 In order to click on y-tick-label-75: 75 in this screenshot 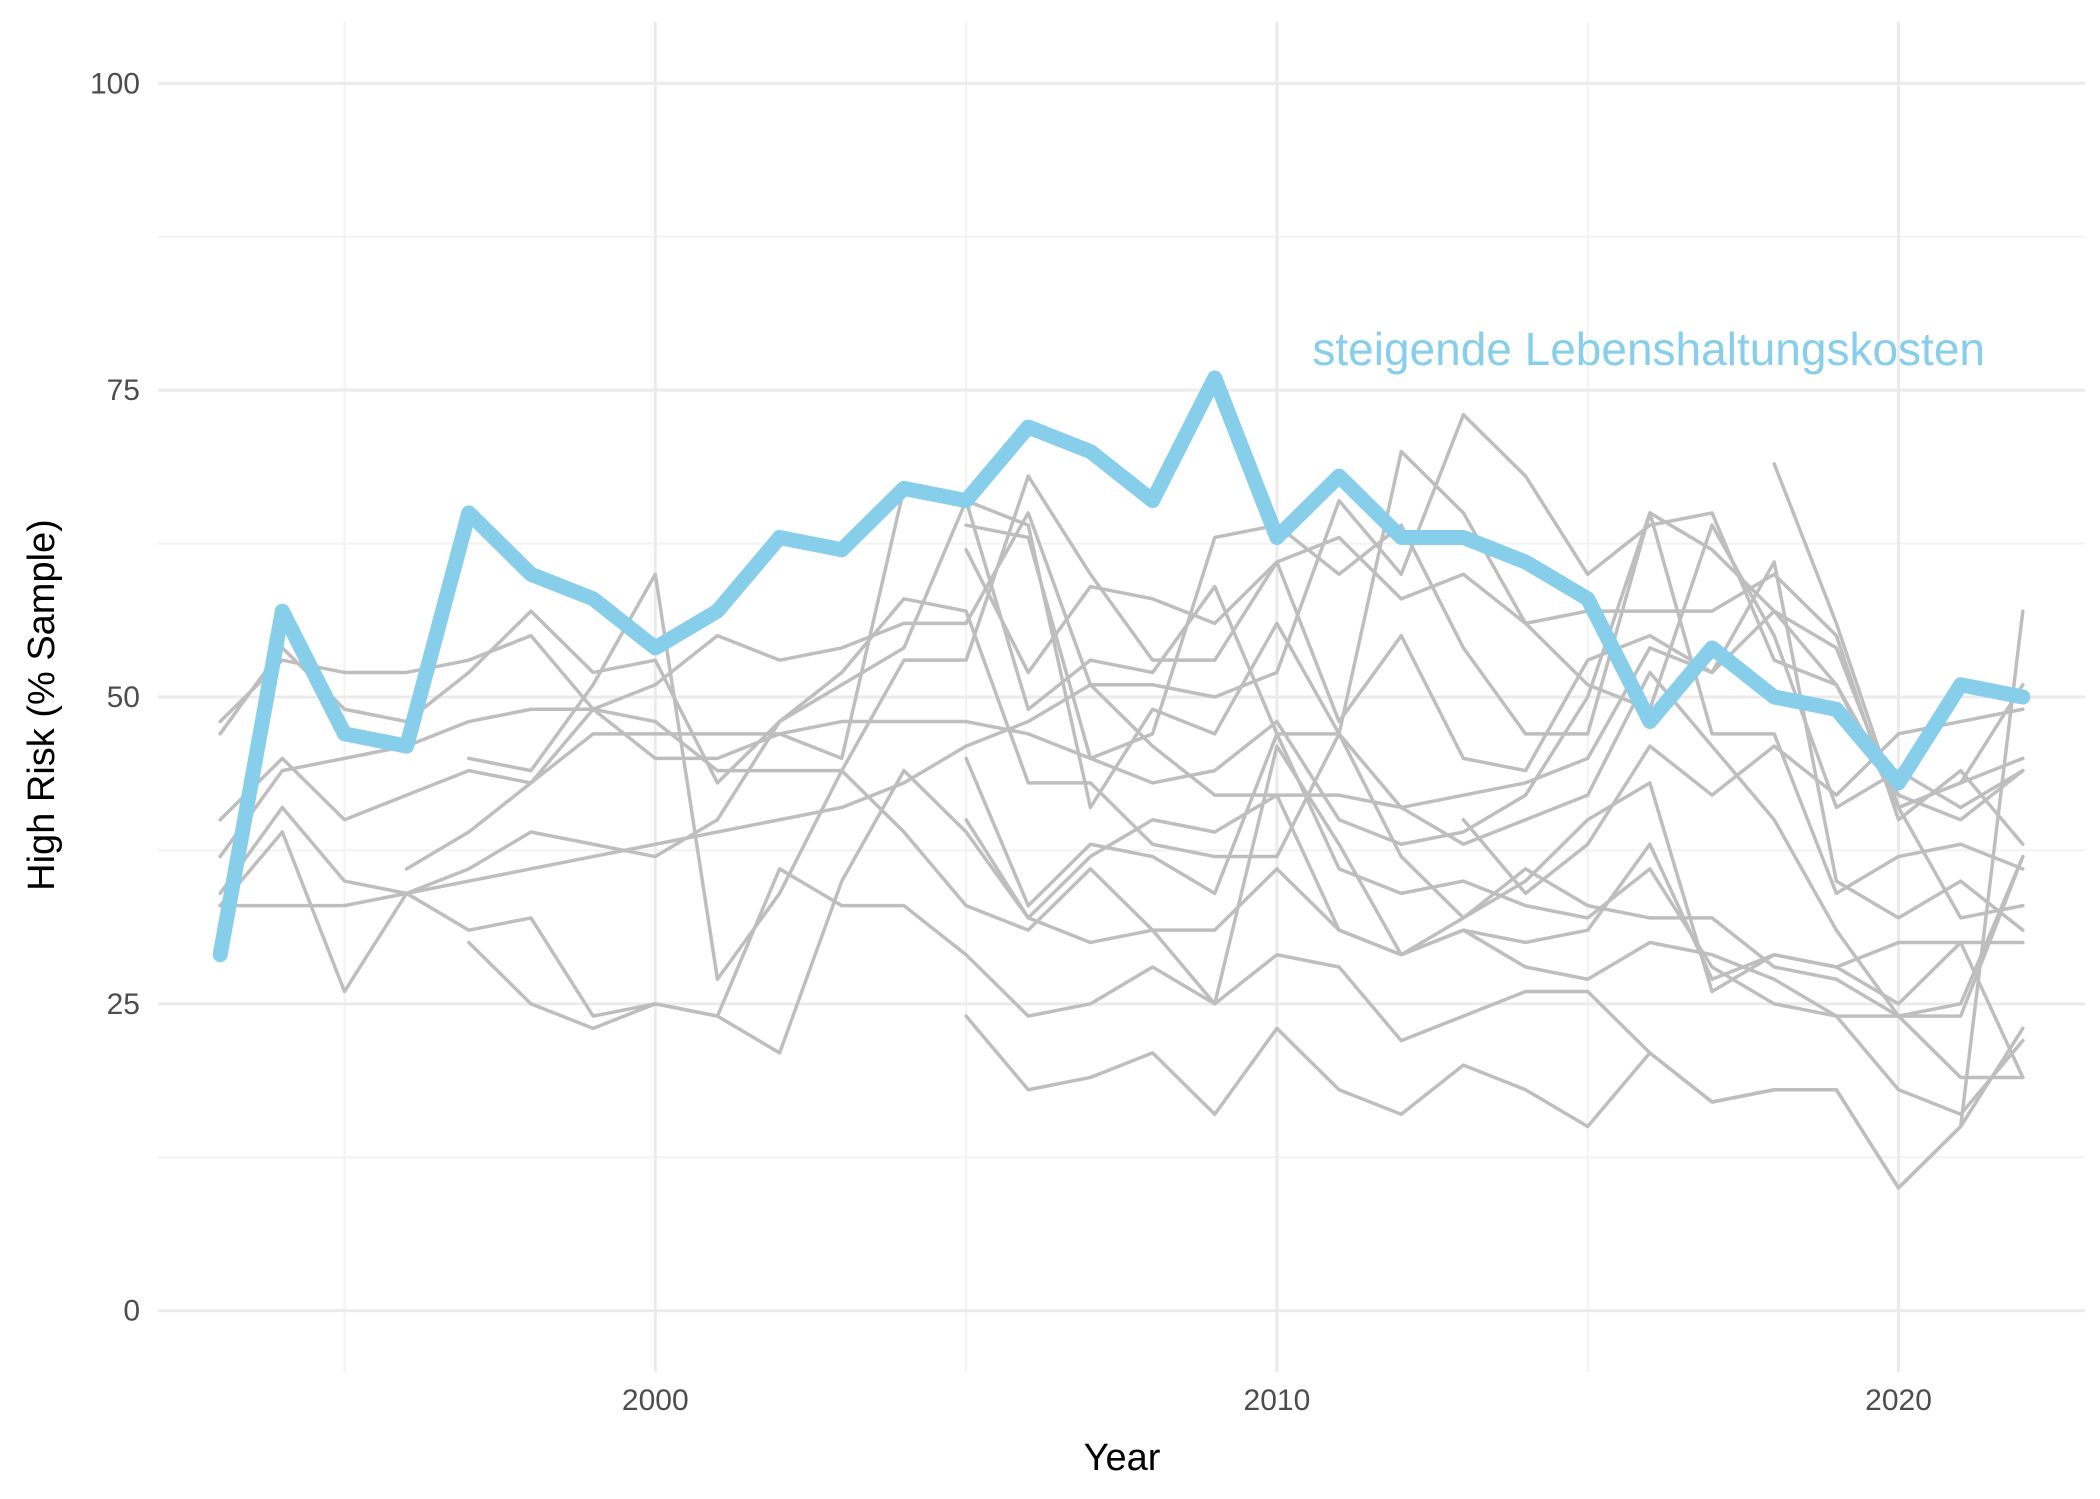, I will do `click(123, 390)`.